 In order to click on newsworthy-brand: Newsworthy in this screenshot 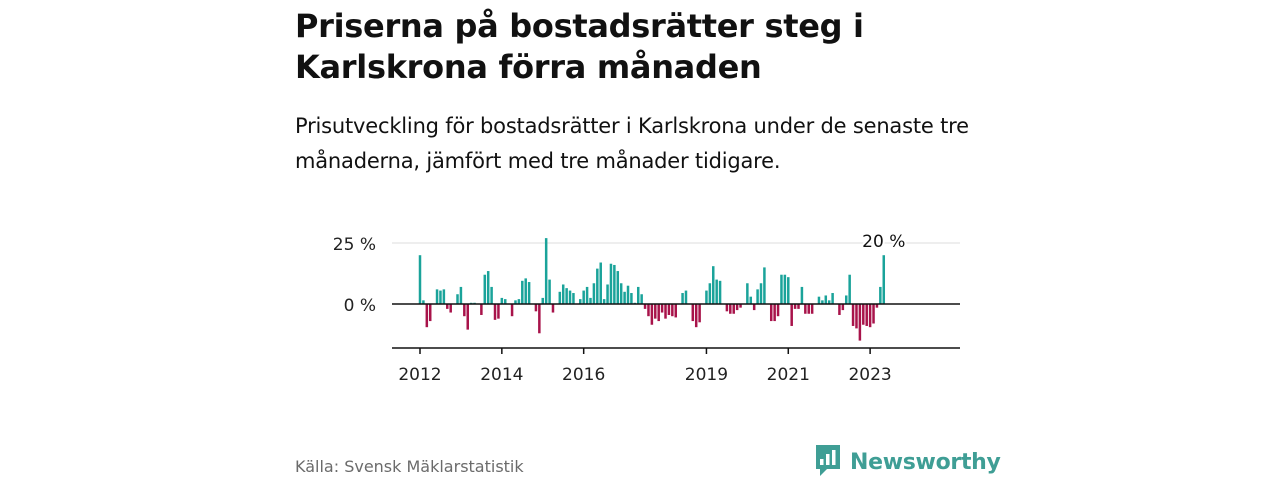, I will do `click(907, 462)`.